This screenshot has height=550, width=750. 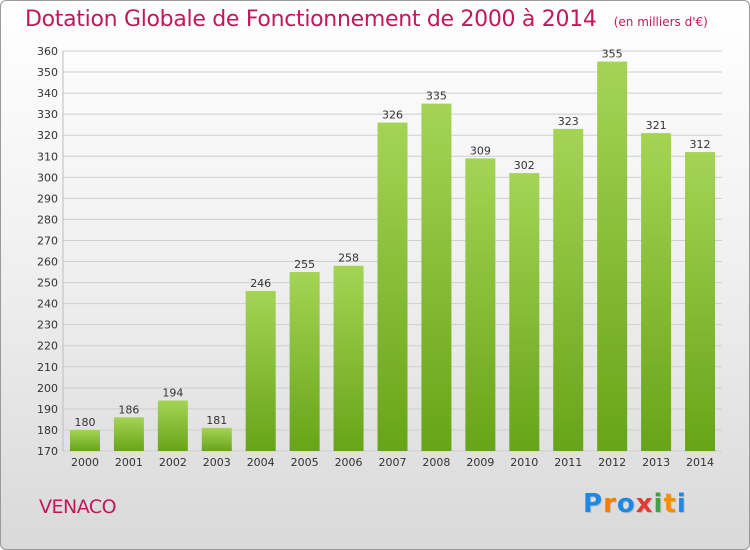 I want to click on y-tick-label: 280, so click(x=47, y=219).